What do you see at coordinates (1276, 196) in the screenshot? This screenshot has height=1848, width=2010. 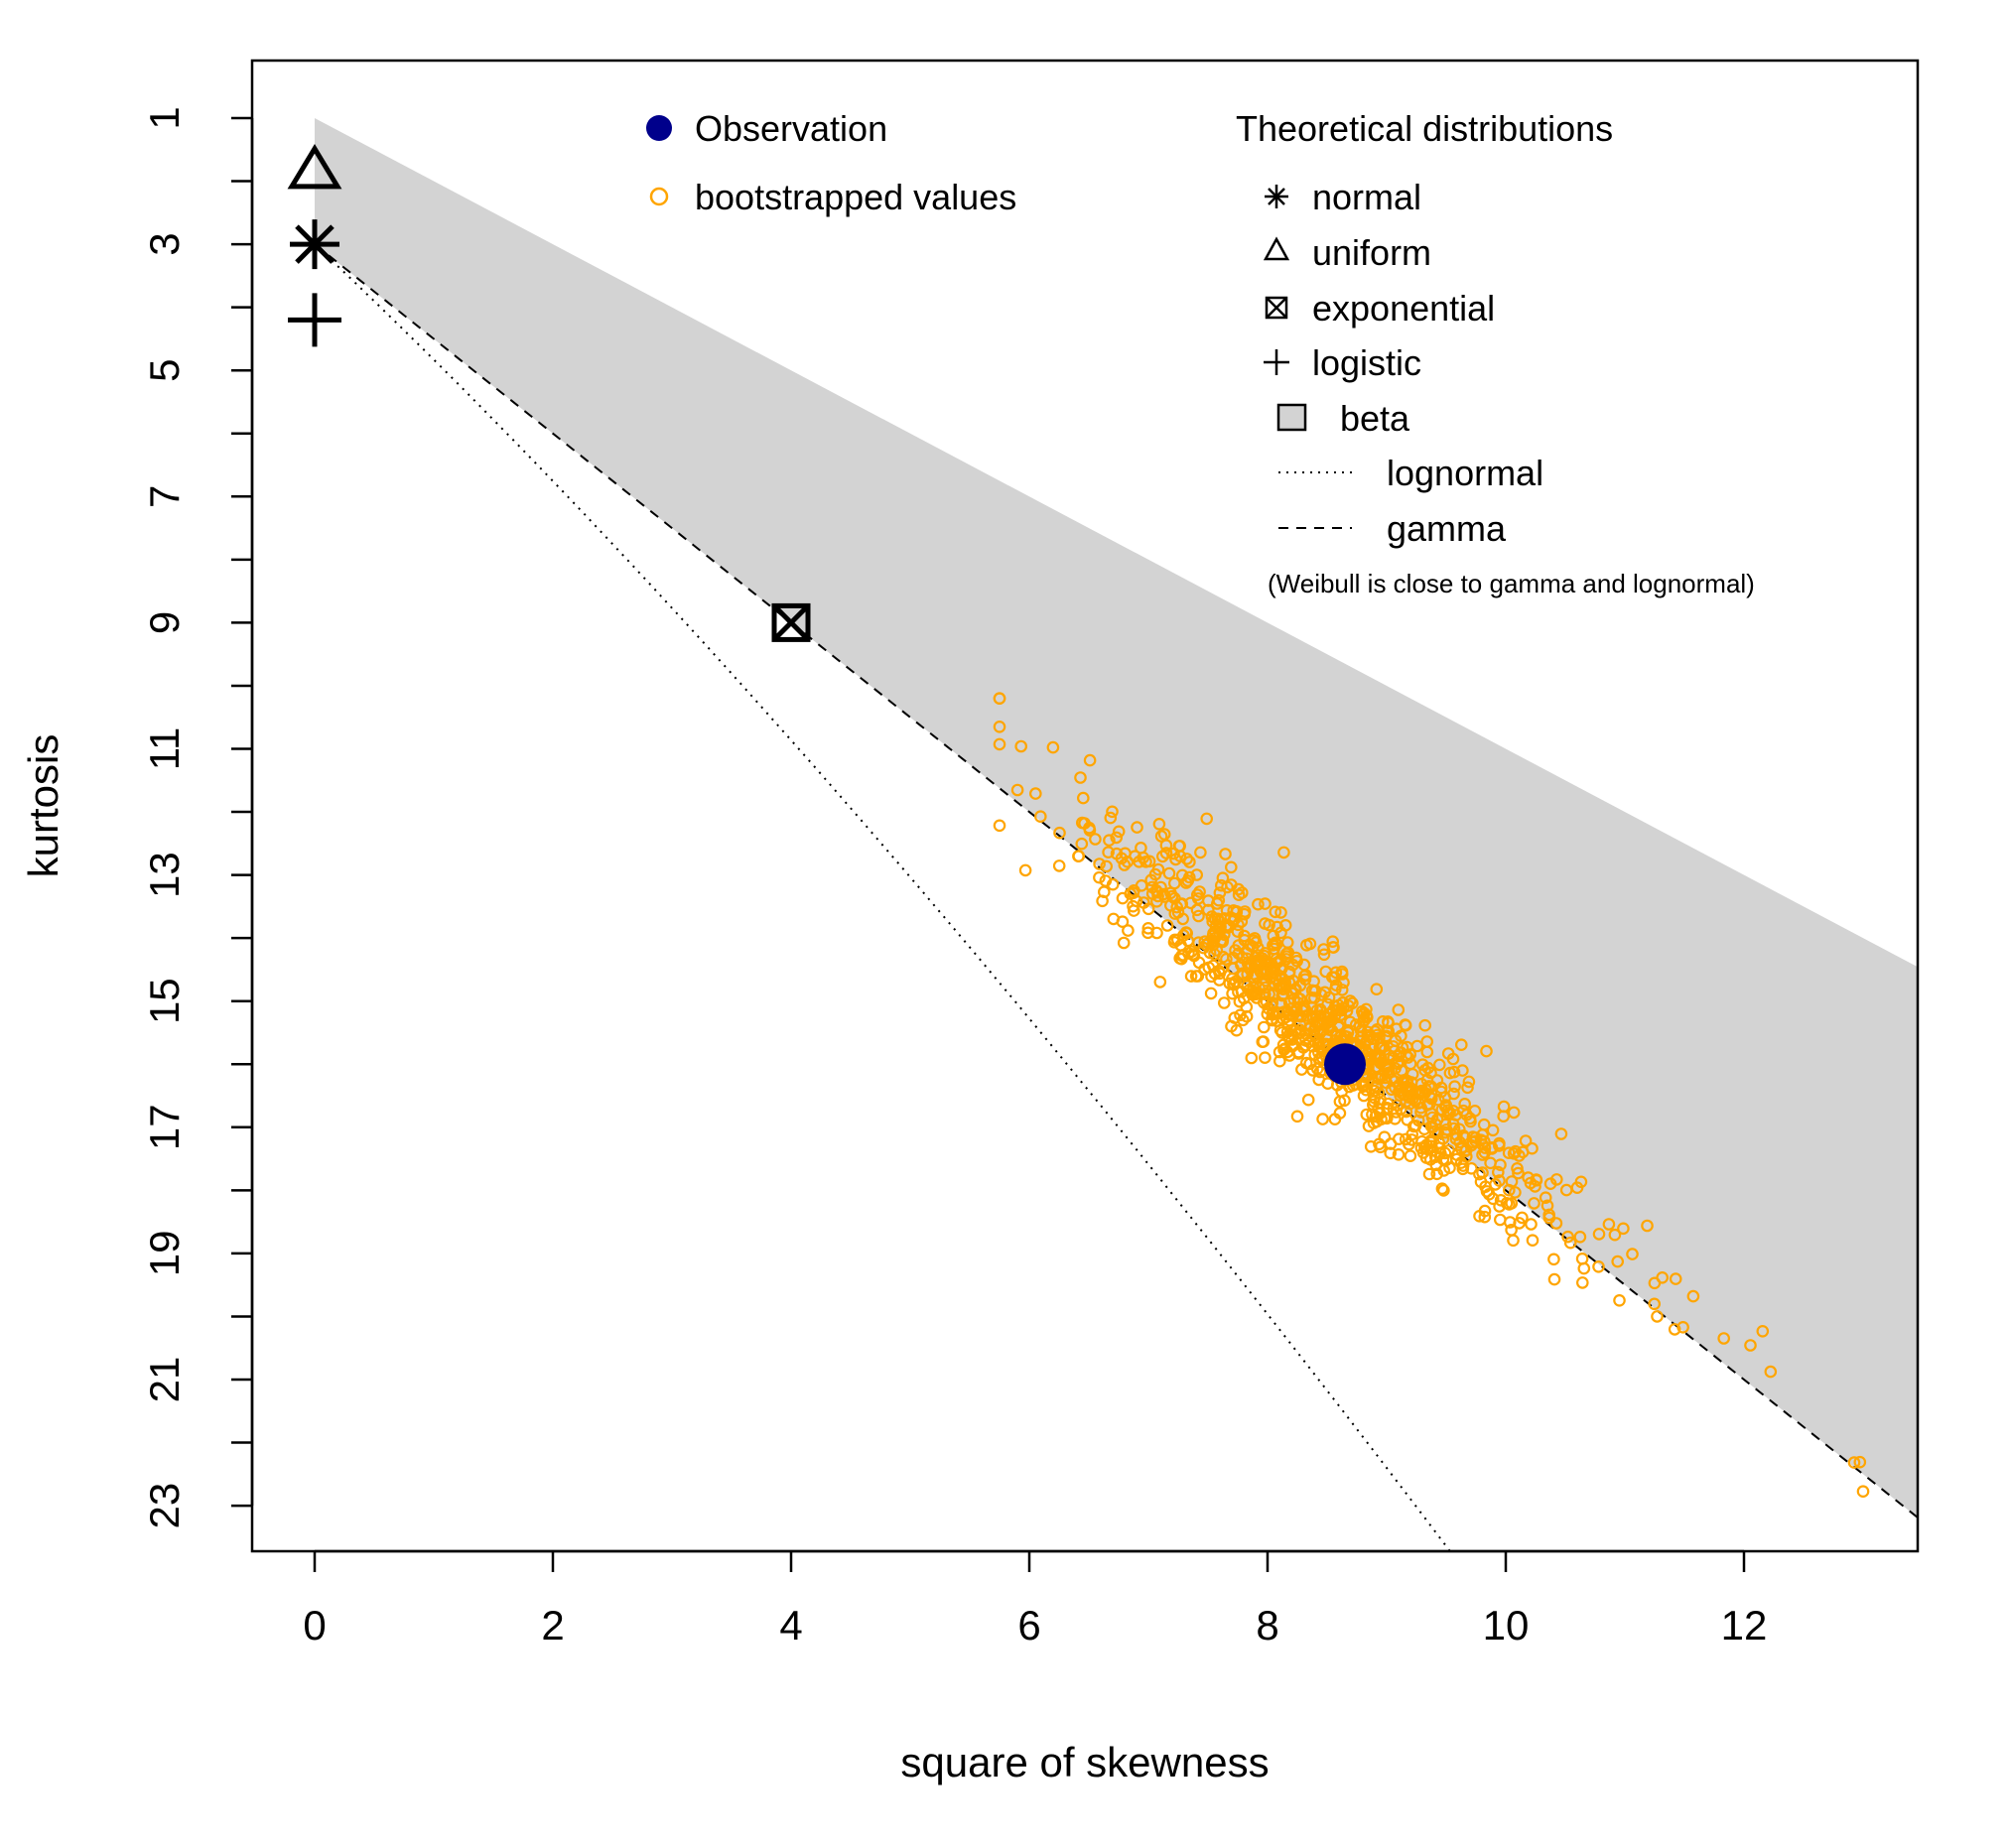 I see `legend-normal-marker` at bounding box center [1276, 196].